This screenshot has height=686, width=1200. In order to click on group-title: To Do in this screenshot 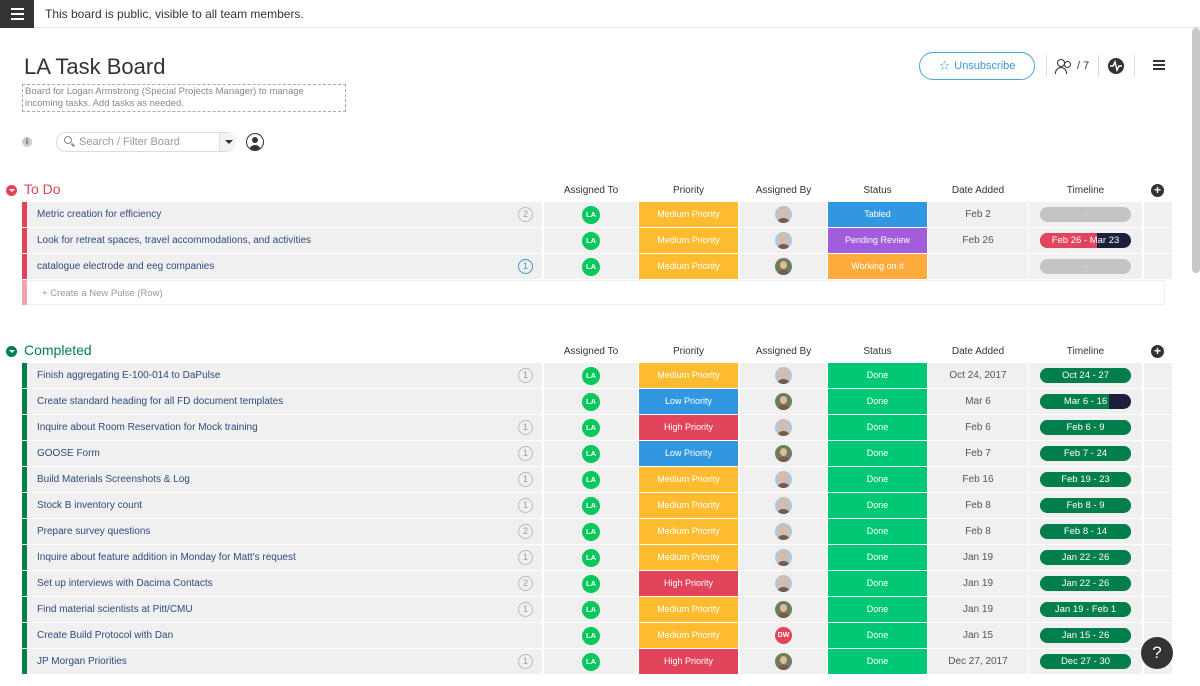, I will do `click(42, 189)`.